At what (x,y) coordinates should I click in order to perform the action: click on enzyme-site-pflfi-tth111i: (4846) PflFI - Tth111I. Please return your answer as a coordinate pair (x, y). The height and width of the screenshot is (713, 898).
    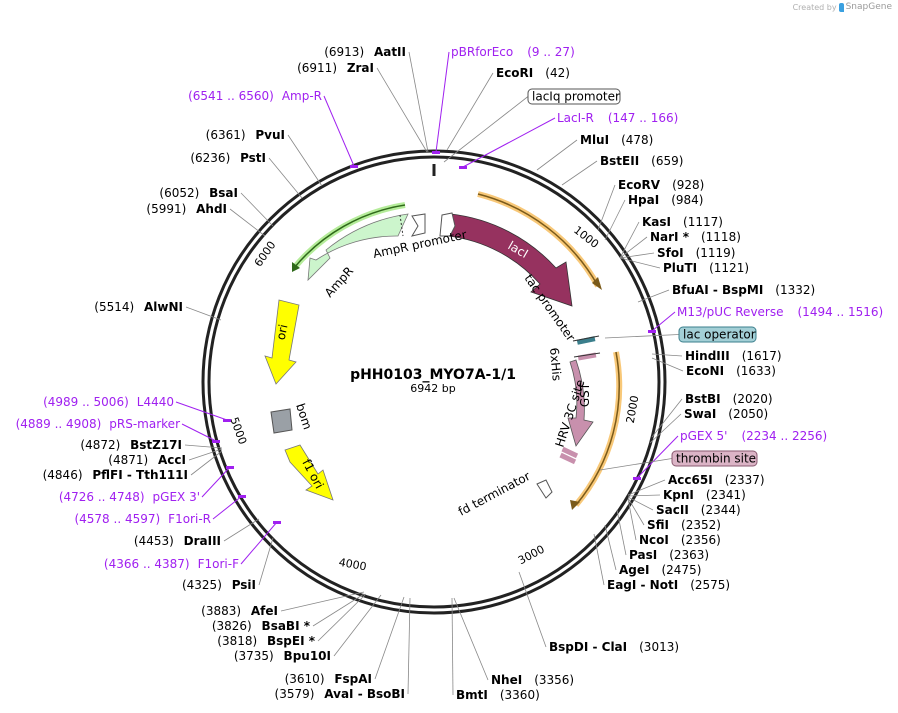
    Looking at the image, I should click on (133, 466).